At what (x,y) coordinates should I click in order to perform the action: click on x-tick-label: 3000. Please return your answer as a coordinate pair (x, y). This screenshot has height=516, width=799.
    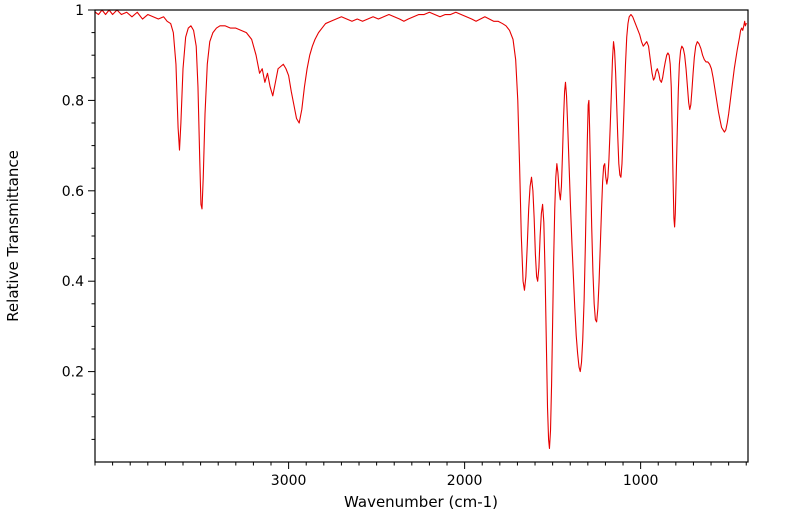
    Looking at the image, I should click on (289, 481).